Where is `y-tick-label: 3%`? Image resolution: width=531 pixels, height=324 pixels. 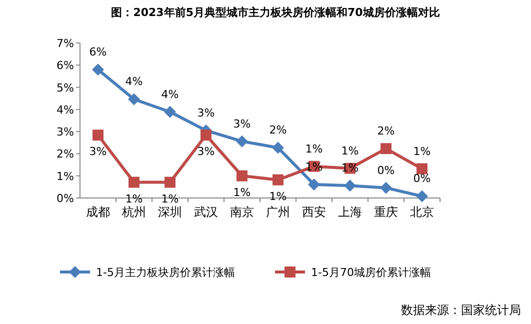
y-tick-label: 3% is located at coordinates (65, 132).